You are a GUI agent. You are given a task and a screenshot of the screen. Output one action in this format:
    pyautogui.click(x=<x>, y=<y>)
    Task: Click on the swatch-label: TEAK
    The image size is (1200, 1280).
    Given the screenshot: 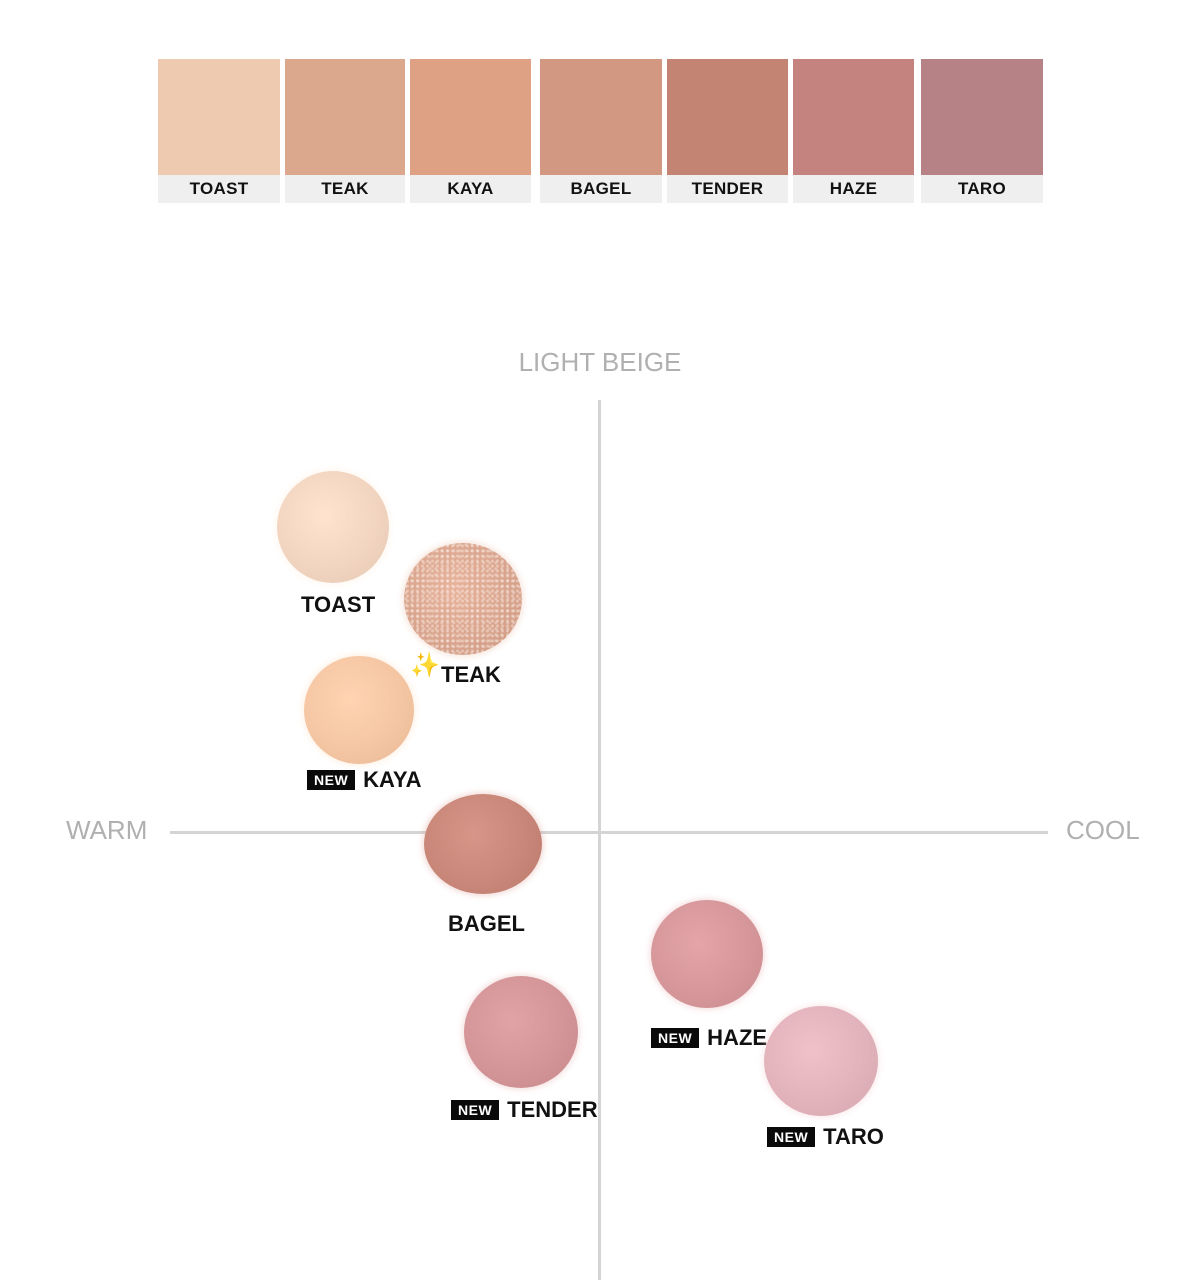 What is the action you would take?
    pyautogui.click(x=345, y=189)
    